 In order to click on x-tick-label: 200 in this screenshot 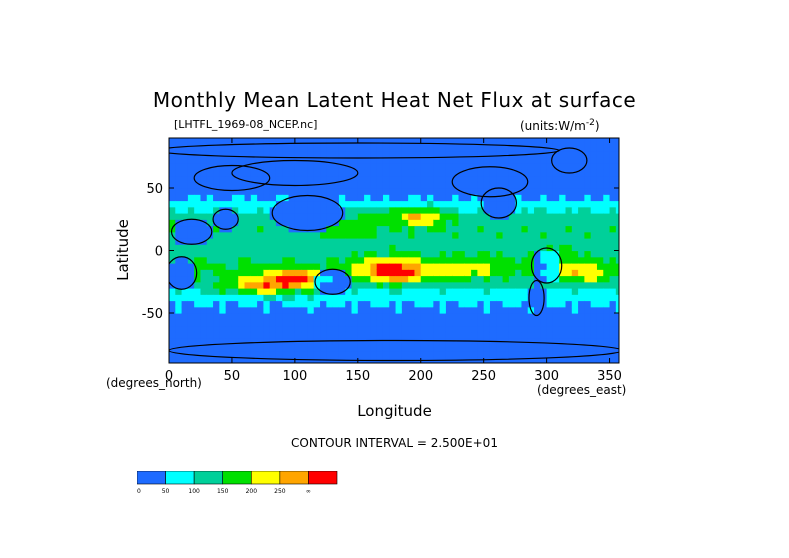, I will do `click(420, 376)`.